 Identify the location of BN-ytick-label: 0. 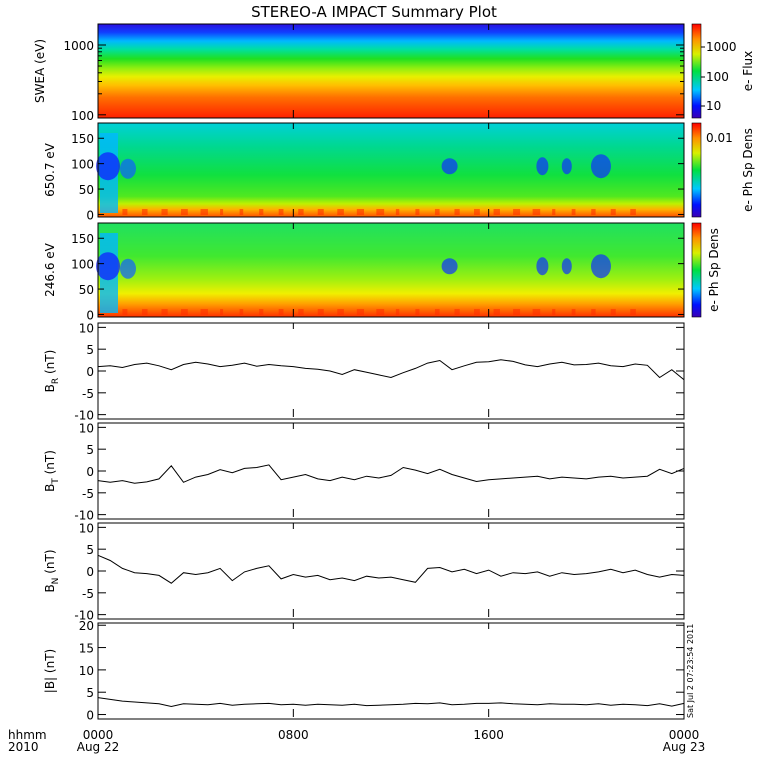
(90, 572).